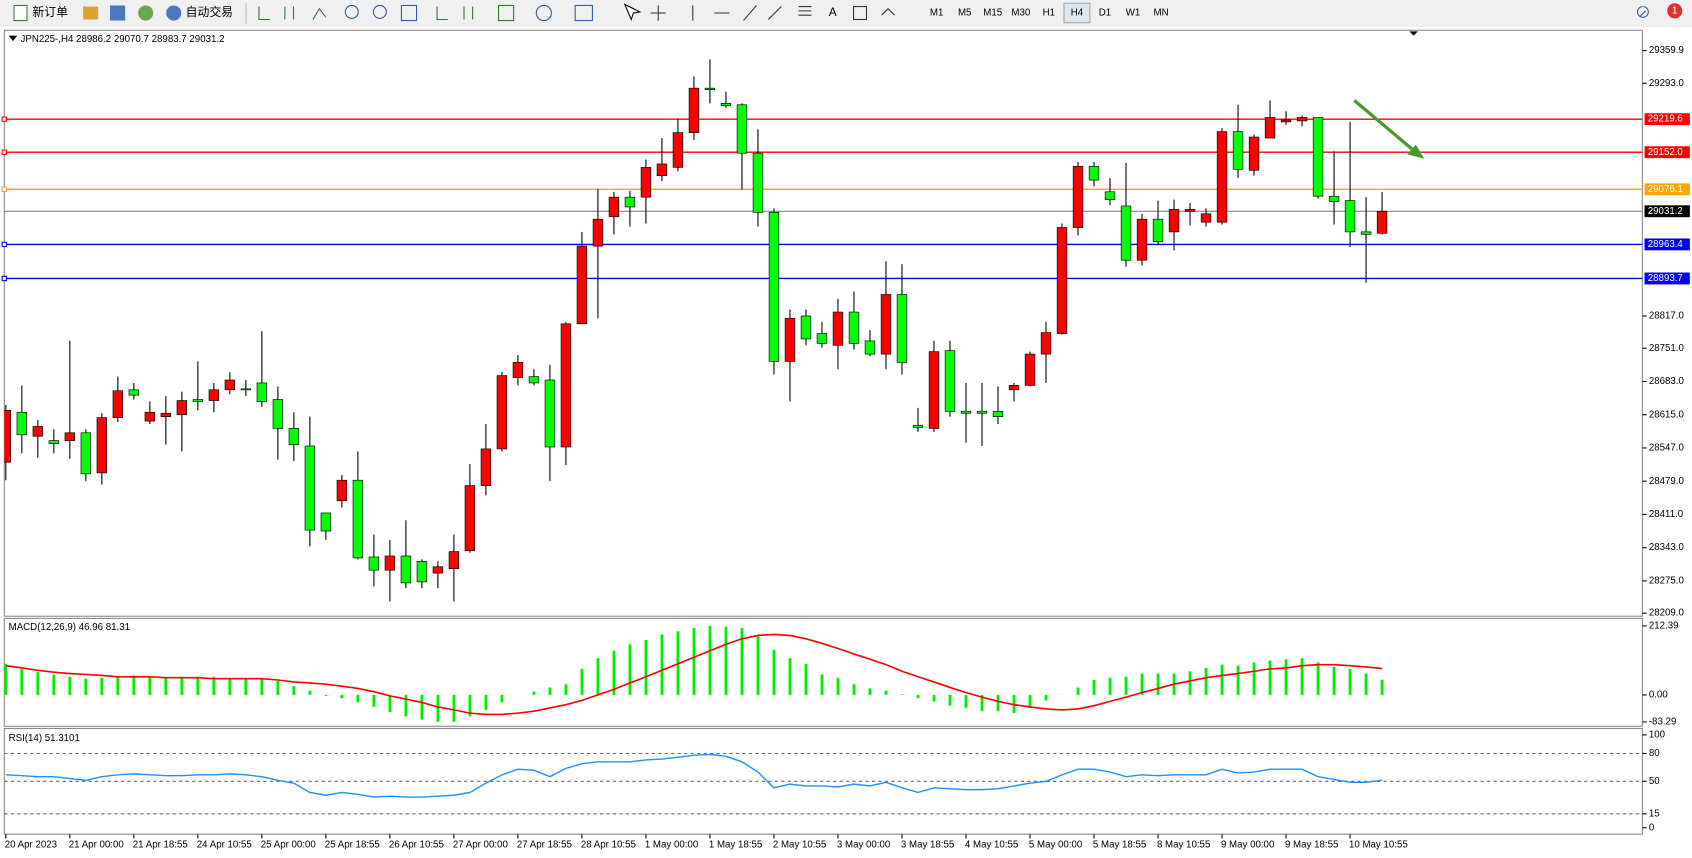 The width and height of the screenshot is (1692, 858). I want to click on auto-trading-label: 自动交易, so click(209, 12).